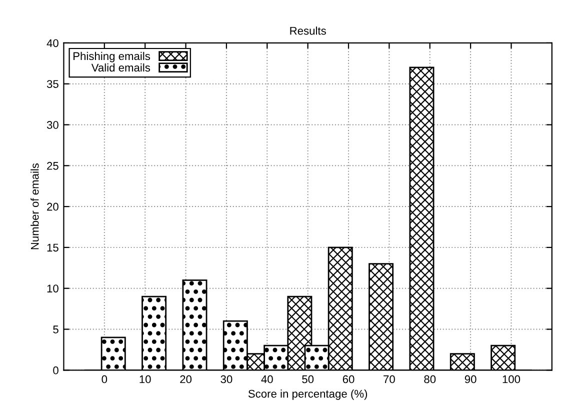  What do you see at coordinates (105, 379) in the screenshot?
I see `x-tick-label: 0` at bounding box center [105, 379].